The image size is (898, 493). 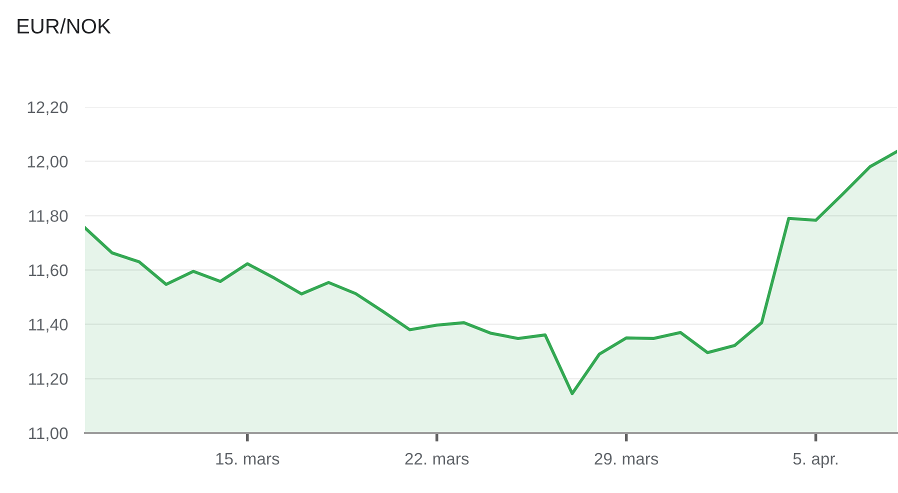 I want to click on x-tick-label: 22. mars, so click(x=437, y=458).